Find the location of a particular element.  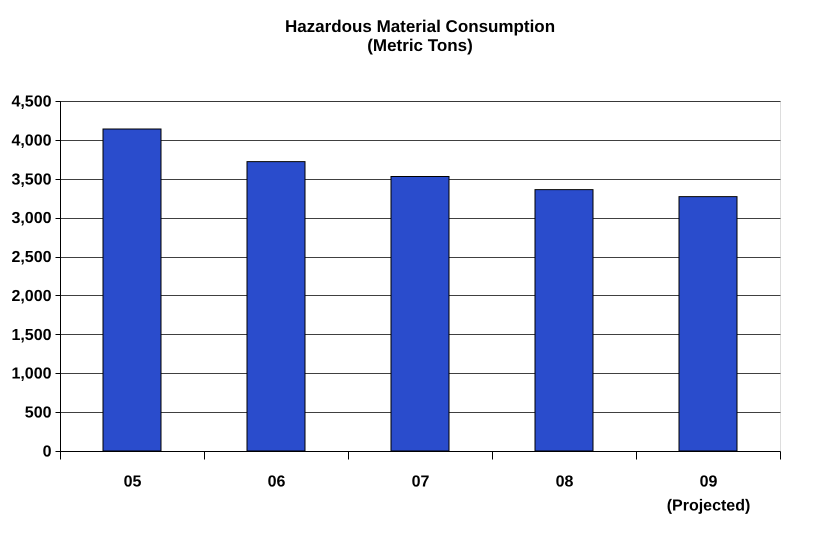

y-tick-label: 3,000 is located at coordinates (31, 219).